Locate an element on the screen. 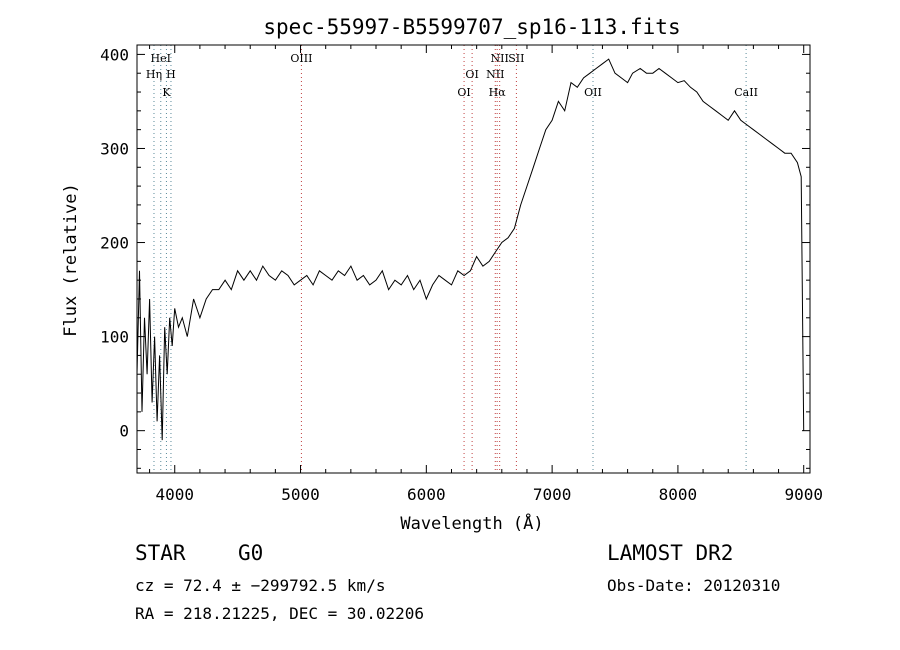  marker-label-8: SII is located at coordinates (516, 58).